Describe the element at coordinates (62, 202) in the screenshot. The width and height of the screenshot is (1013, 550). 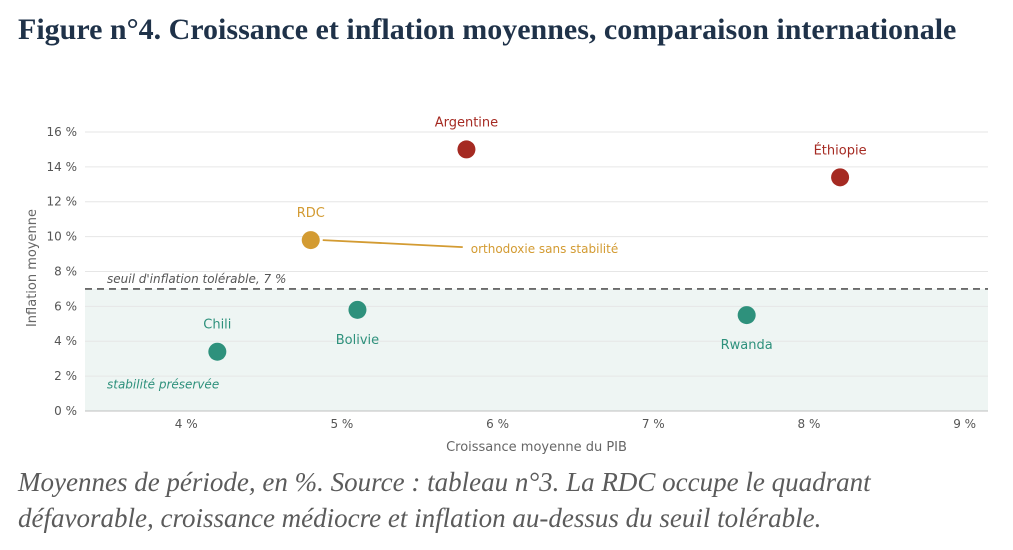
I see `y-tick-label: 12 %` at that location.